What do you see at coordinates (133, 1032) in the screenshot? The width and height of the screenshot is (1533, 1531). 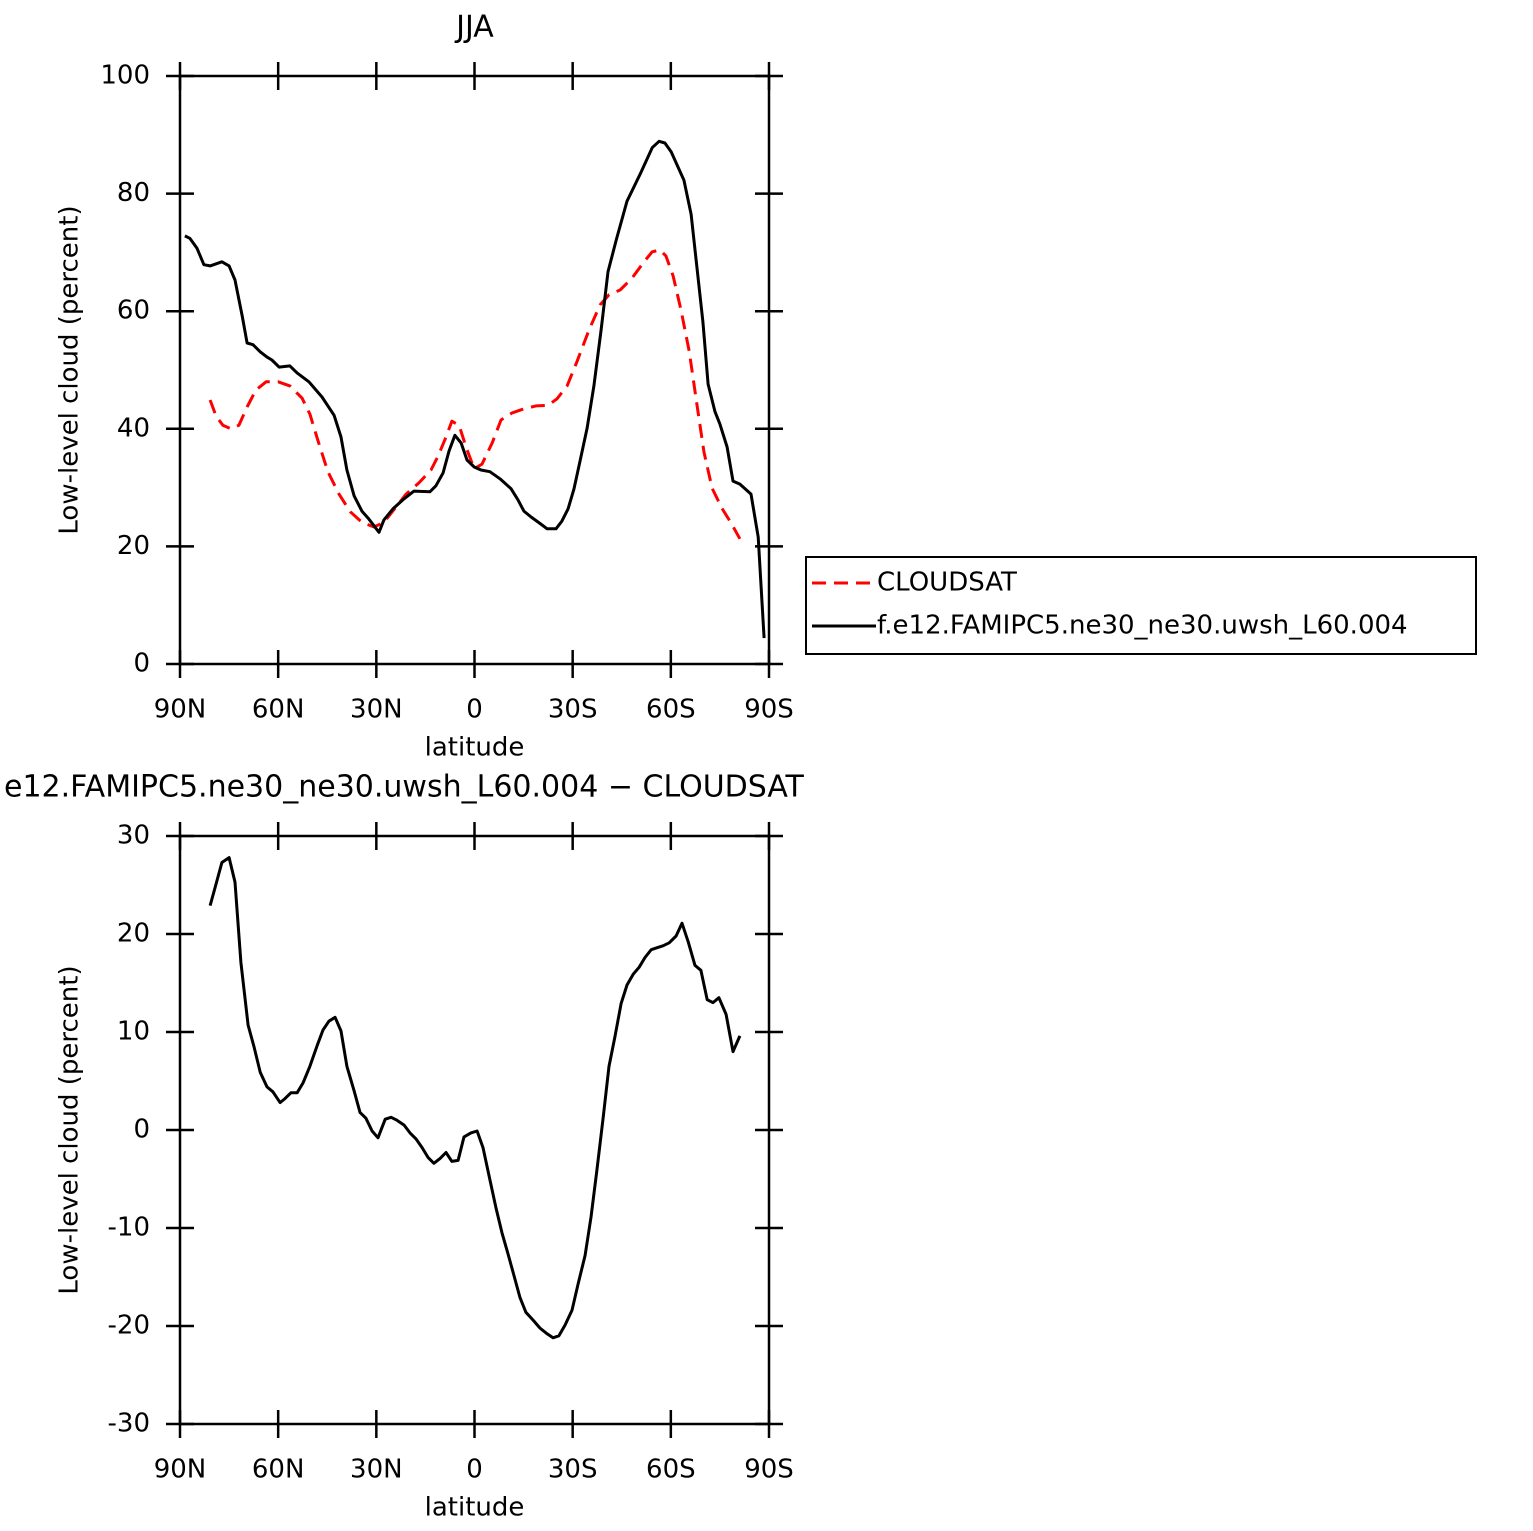 I see `y-tick-label: 10` at bounding box center [133, 1032].